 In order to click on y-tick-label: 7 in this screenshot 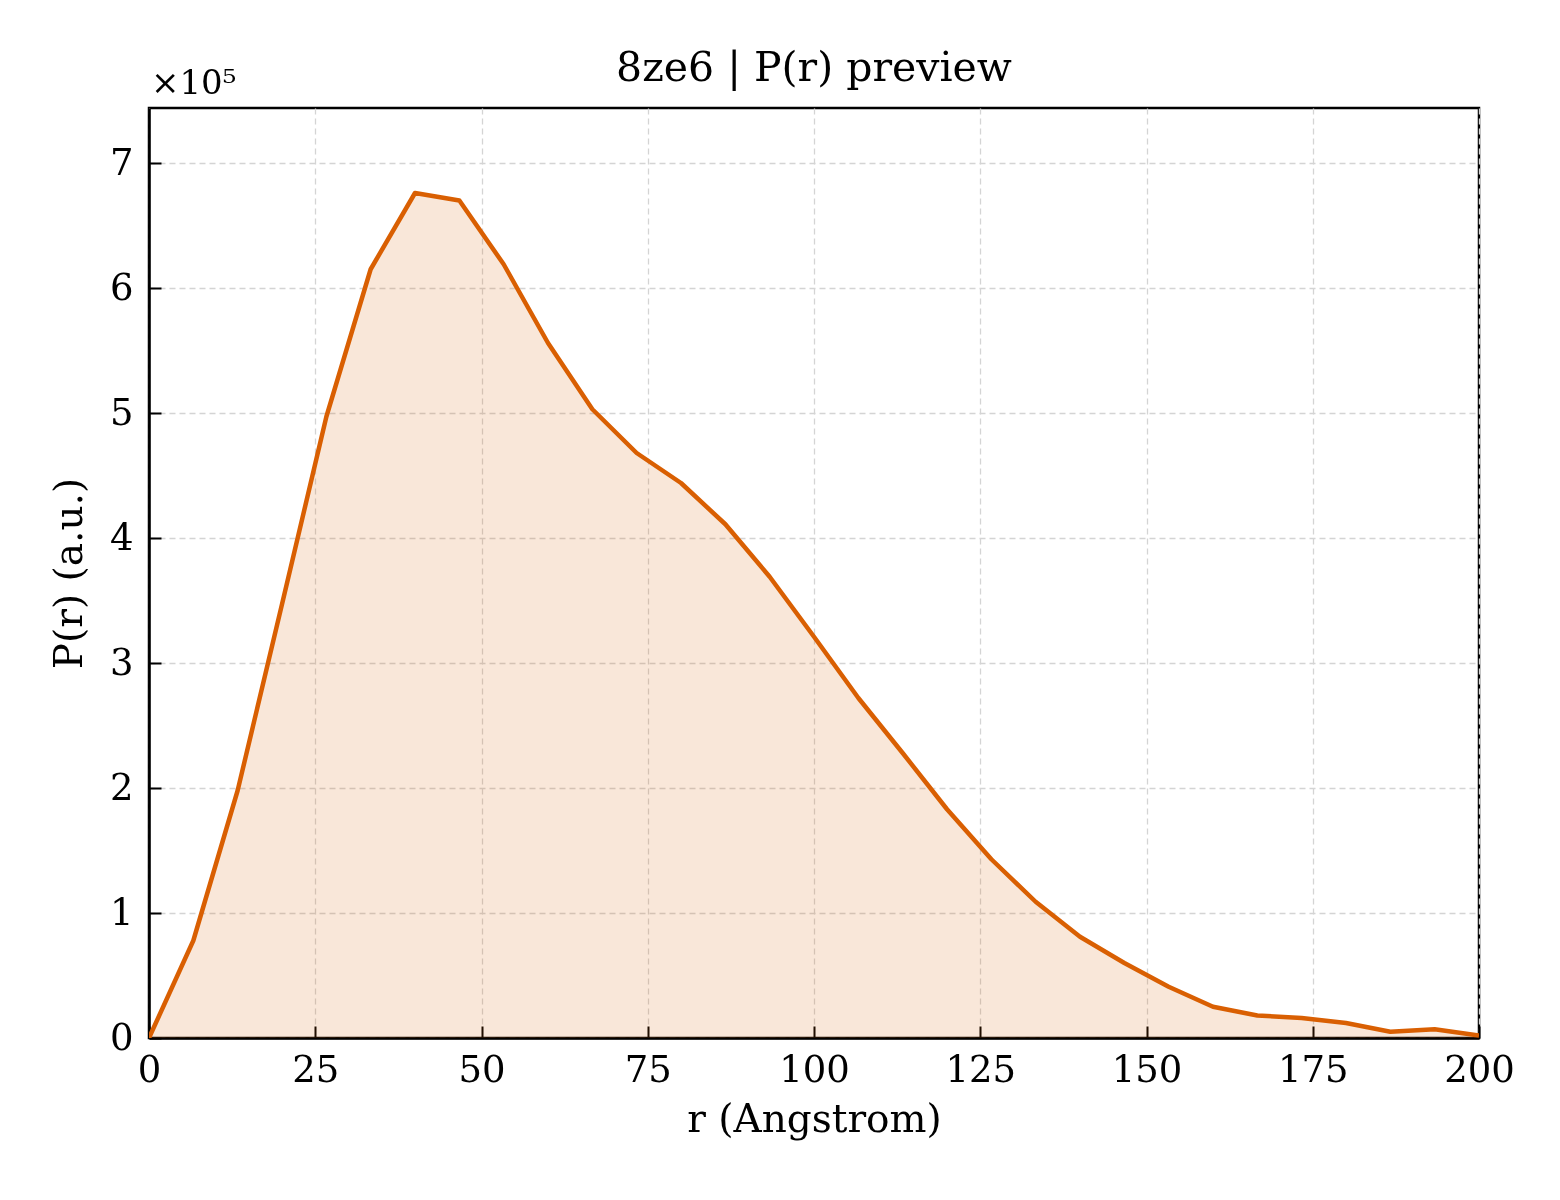, I will do `click(121, 162)`.